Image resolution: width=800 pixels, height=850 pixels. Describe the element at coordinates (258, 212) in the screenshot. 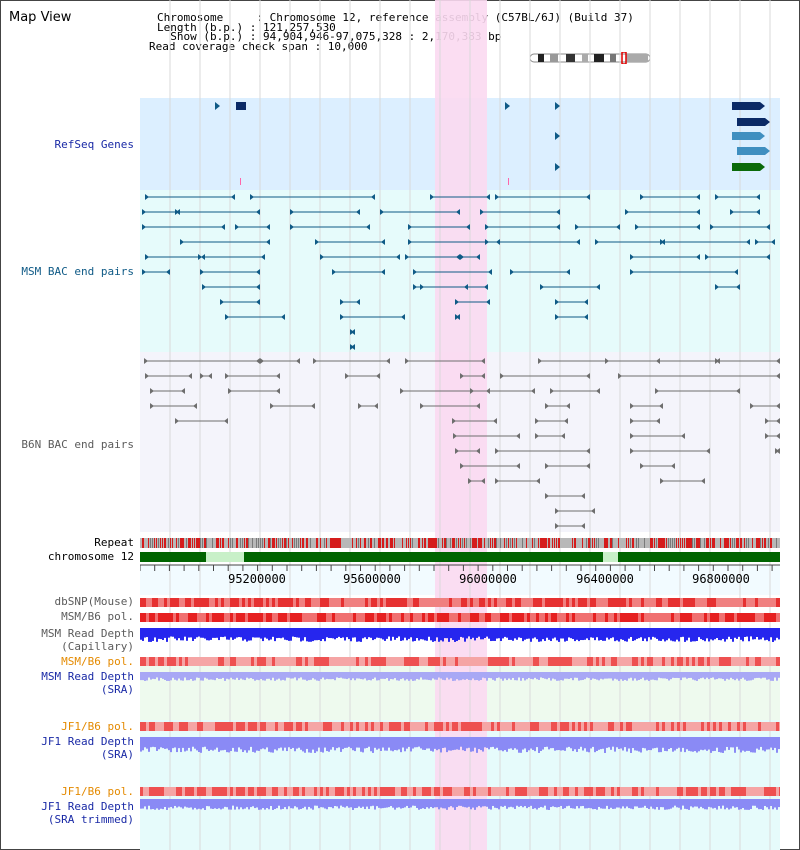

I see `msm-bac-end` at that location.